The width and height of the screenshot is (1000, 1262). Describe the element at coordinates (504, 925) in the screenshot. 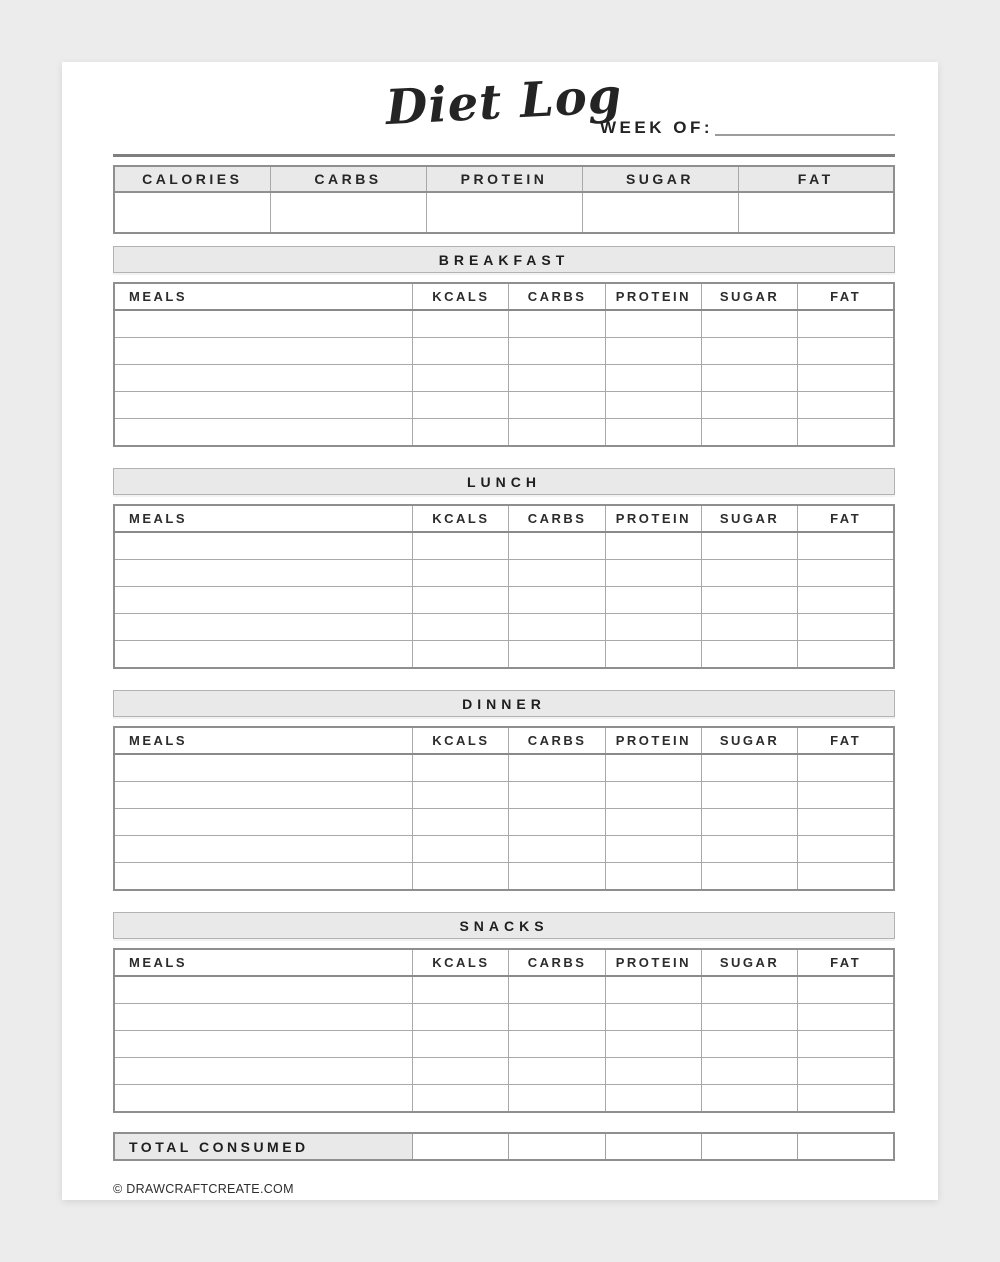

I see `section-snacks-header: SNACKS` at that location.